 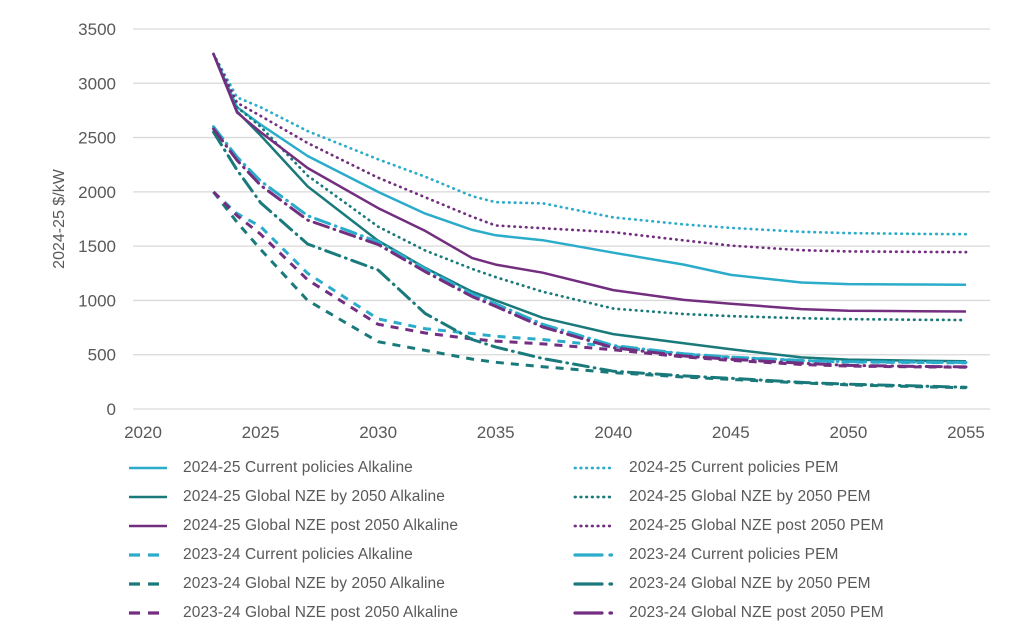 I want to click on y-tick-label: 2500, so click(x=97, y=138).